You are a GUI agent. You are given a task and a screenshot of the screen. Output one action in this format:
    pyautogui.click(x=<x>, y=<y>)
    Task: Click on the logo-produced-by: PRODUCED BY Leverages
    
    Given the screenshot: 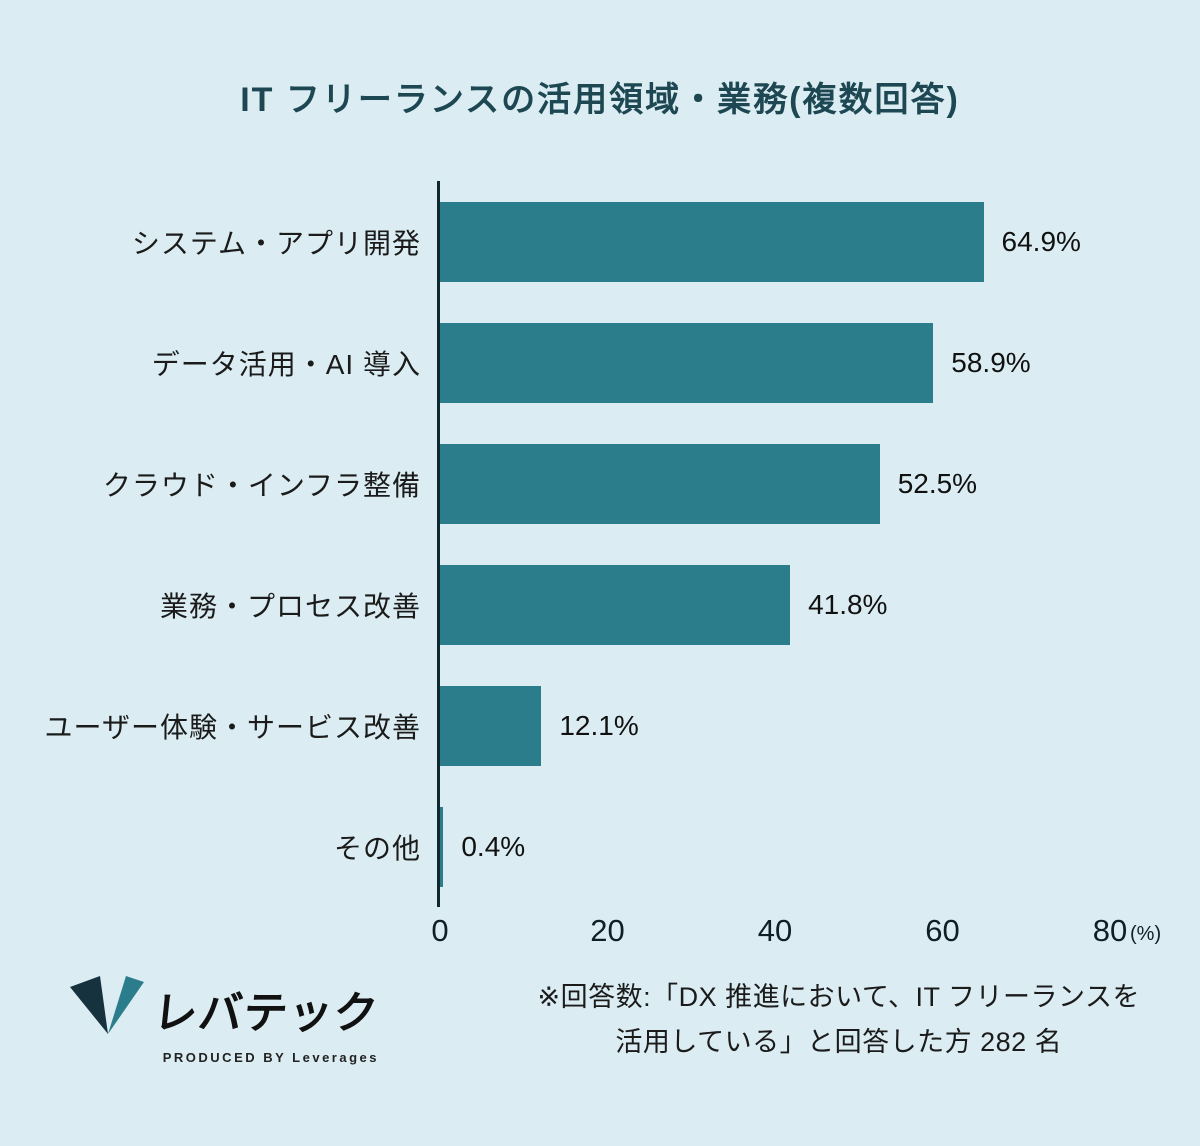 What is the action you would take?
    pyautogui.click(x=270, y=1057)
    